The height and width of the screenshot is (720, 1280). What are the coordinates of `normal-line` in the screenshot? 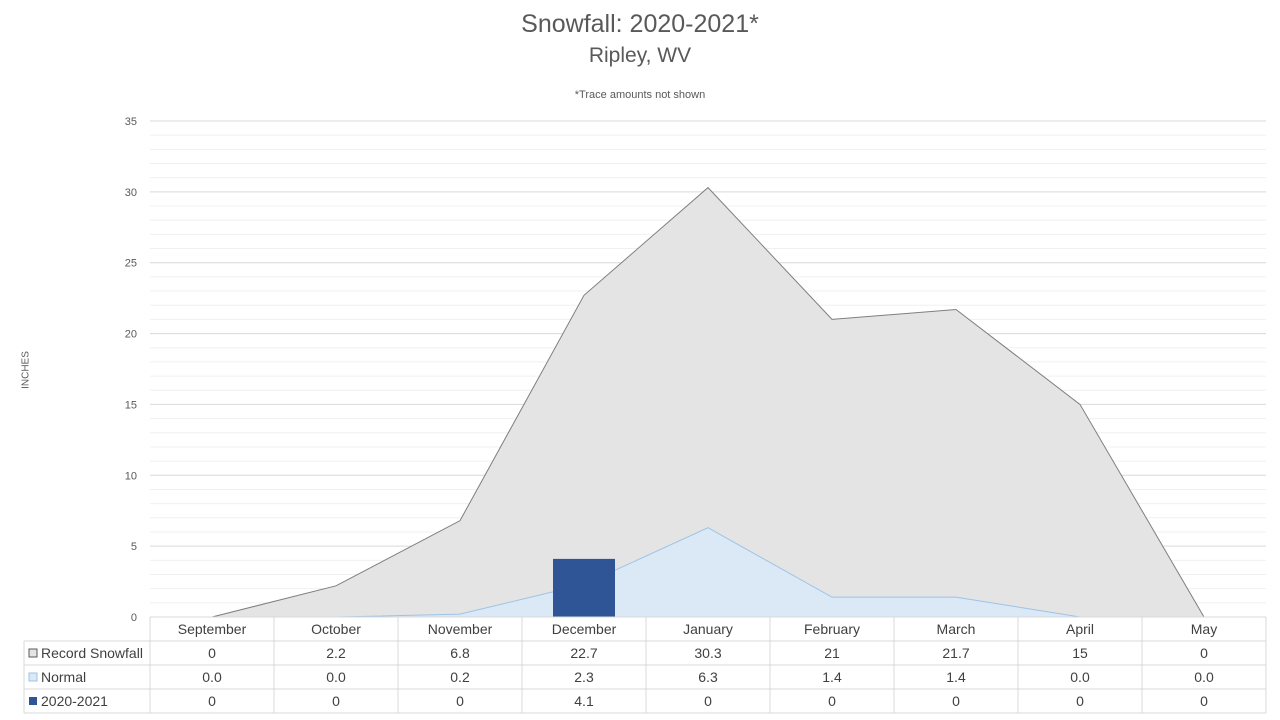 It's located at (708, 572).